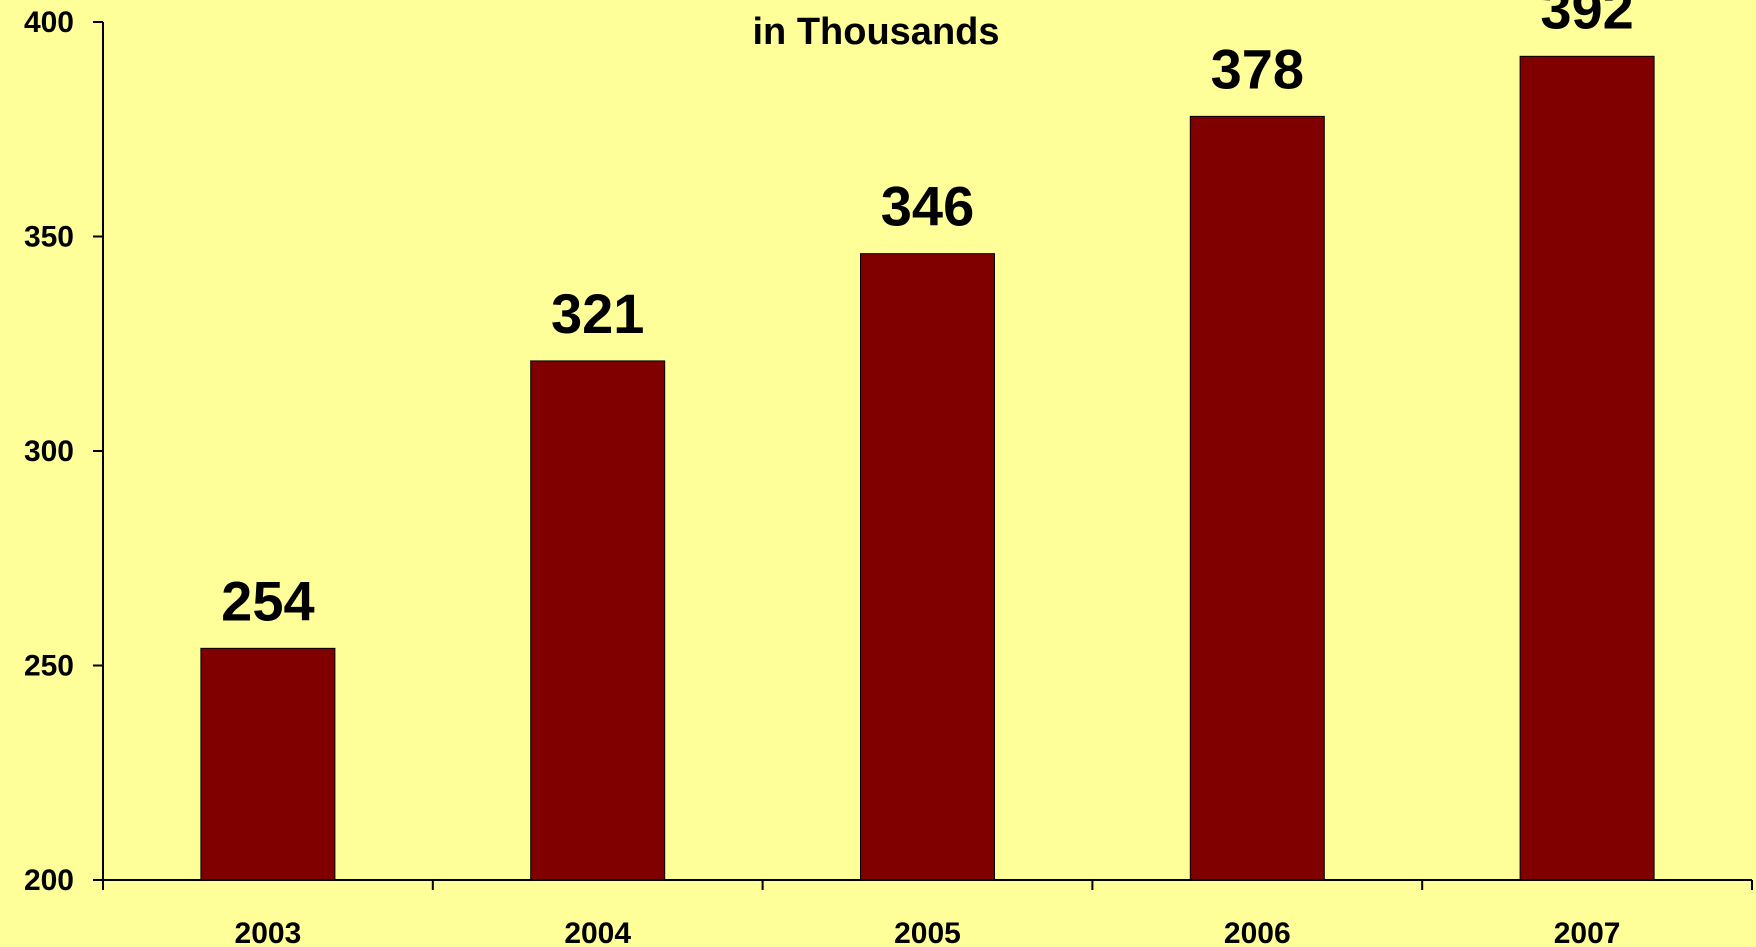 Image resolution: width=1756 pixels, height=947 pixels. What do you see at coordinates (268, 764) in the screenshot?
I see `bar-2003` at bounding box center [268, 764].